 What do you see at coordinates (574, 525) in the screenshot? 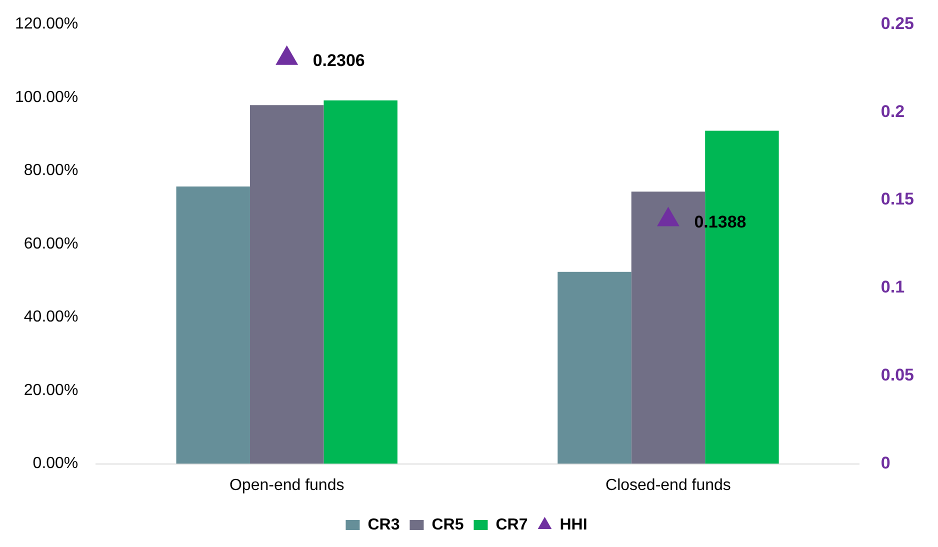
I see `legend-label: HHI` at bounding box center [574, 525].